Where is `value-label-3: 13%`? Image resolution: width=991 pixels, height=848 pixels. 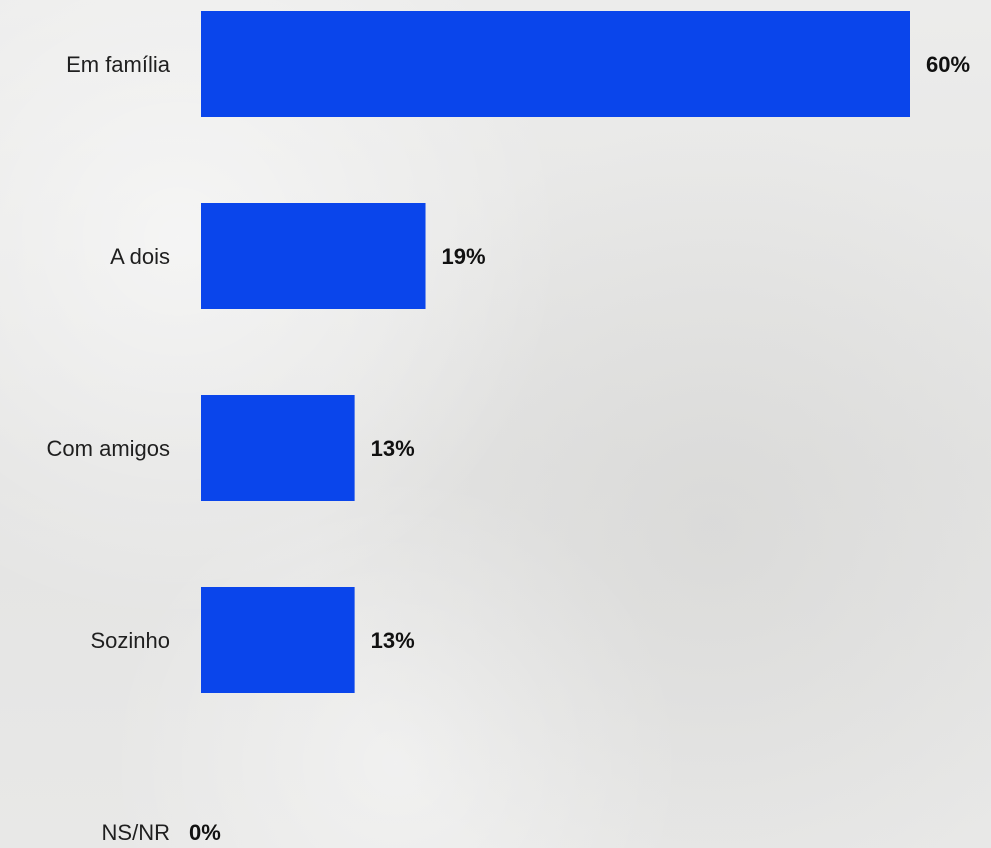
value-label-3: 13% is located at coordinates (393, 640).